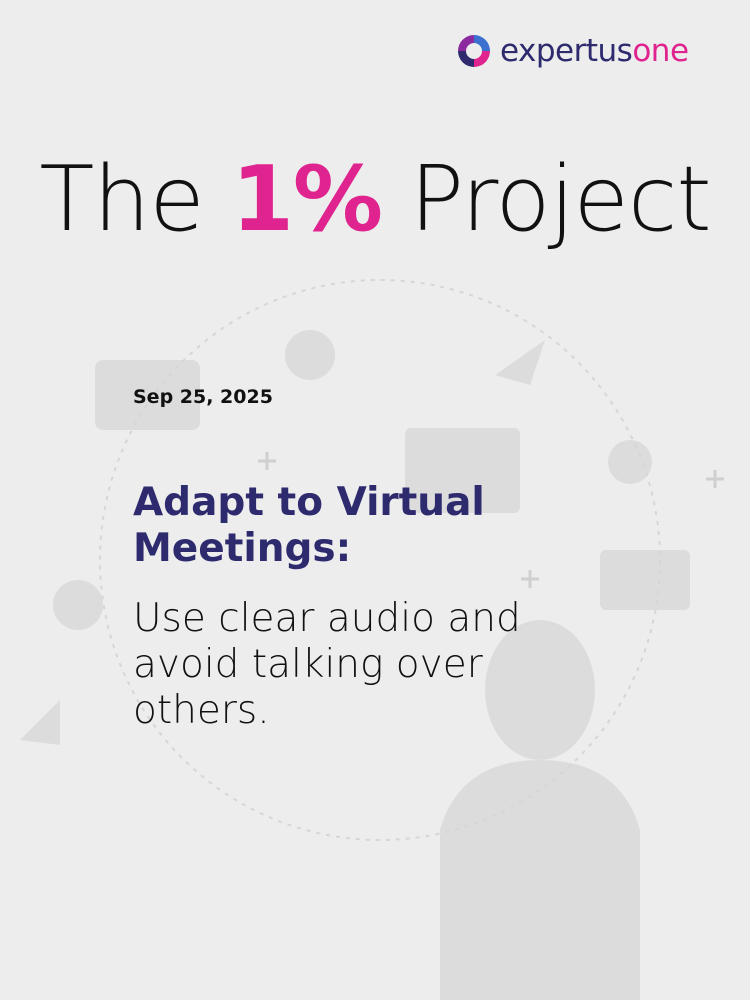  What do you see at coordinates (566, 50) in the screenshot?
I see `brand-name-part1: expertus` at bounding box center [566, 50].